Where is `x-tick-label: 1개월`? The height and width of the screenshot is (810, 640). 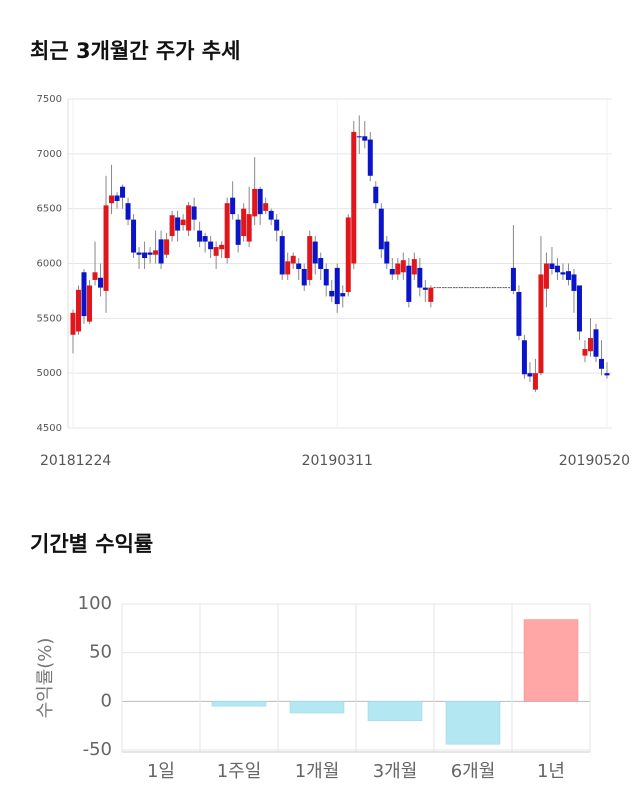 x-tick-label: 1개월 is located at coordinates (317, 771).